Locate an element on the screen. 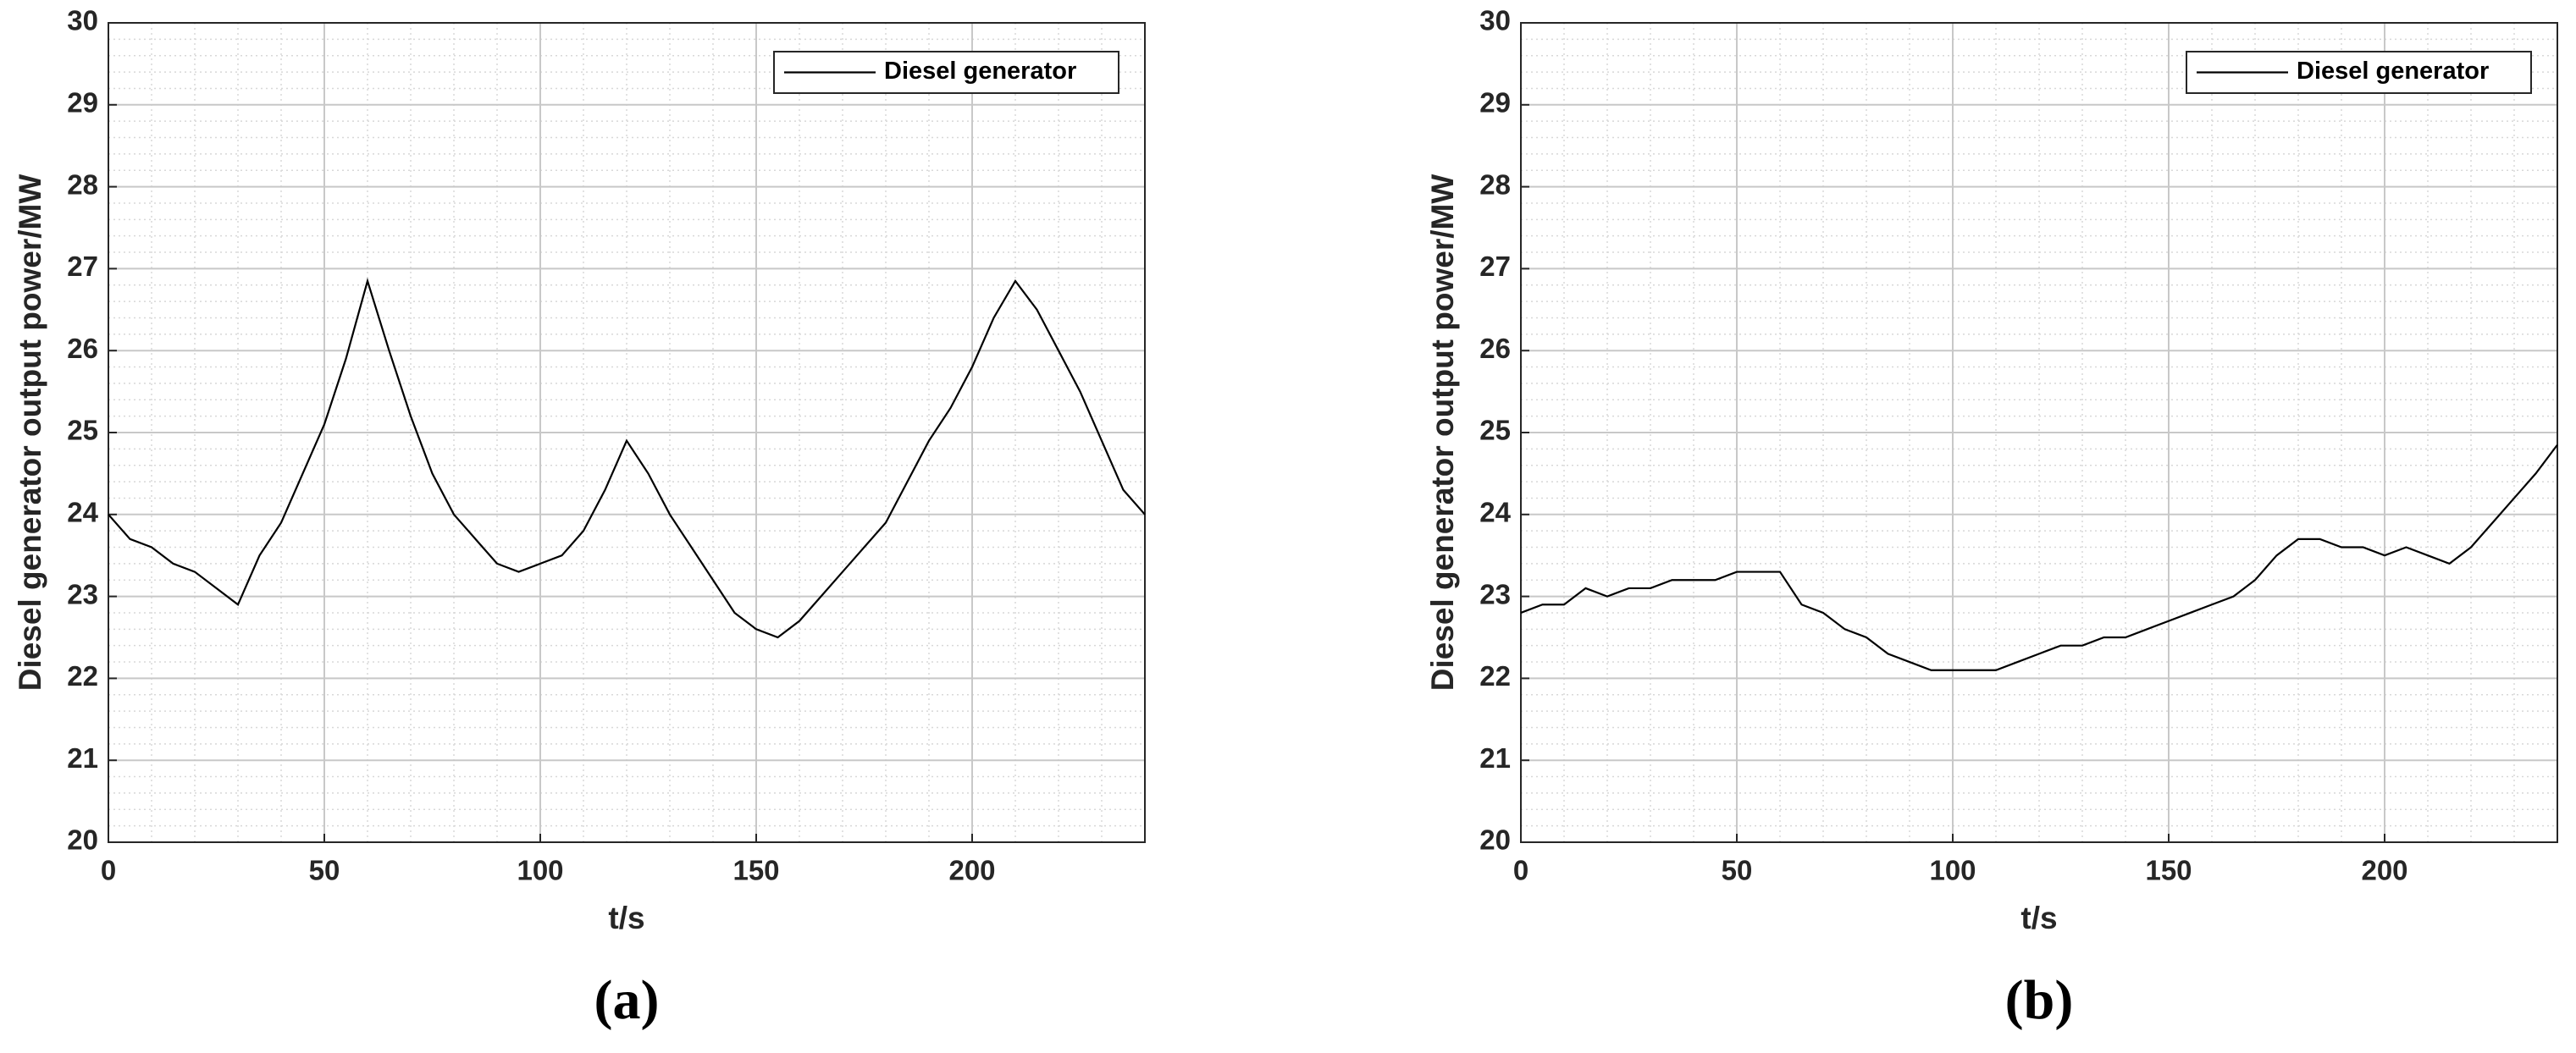  panel-label: (b) is located at coordinates (2039, 1000).